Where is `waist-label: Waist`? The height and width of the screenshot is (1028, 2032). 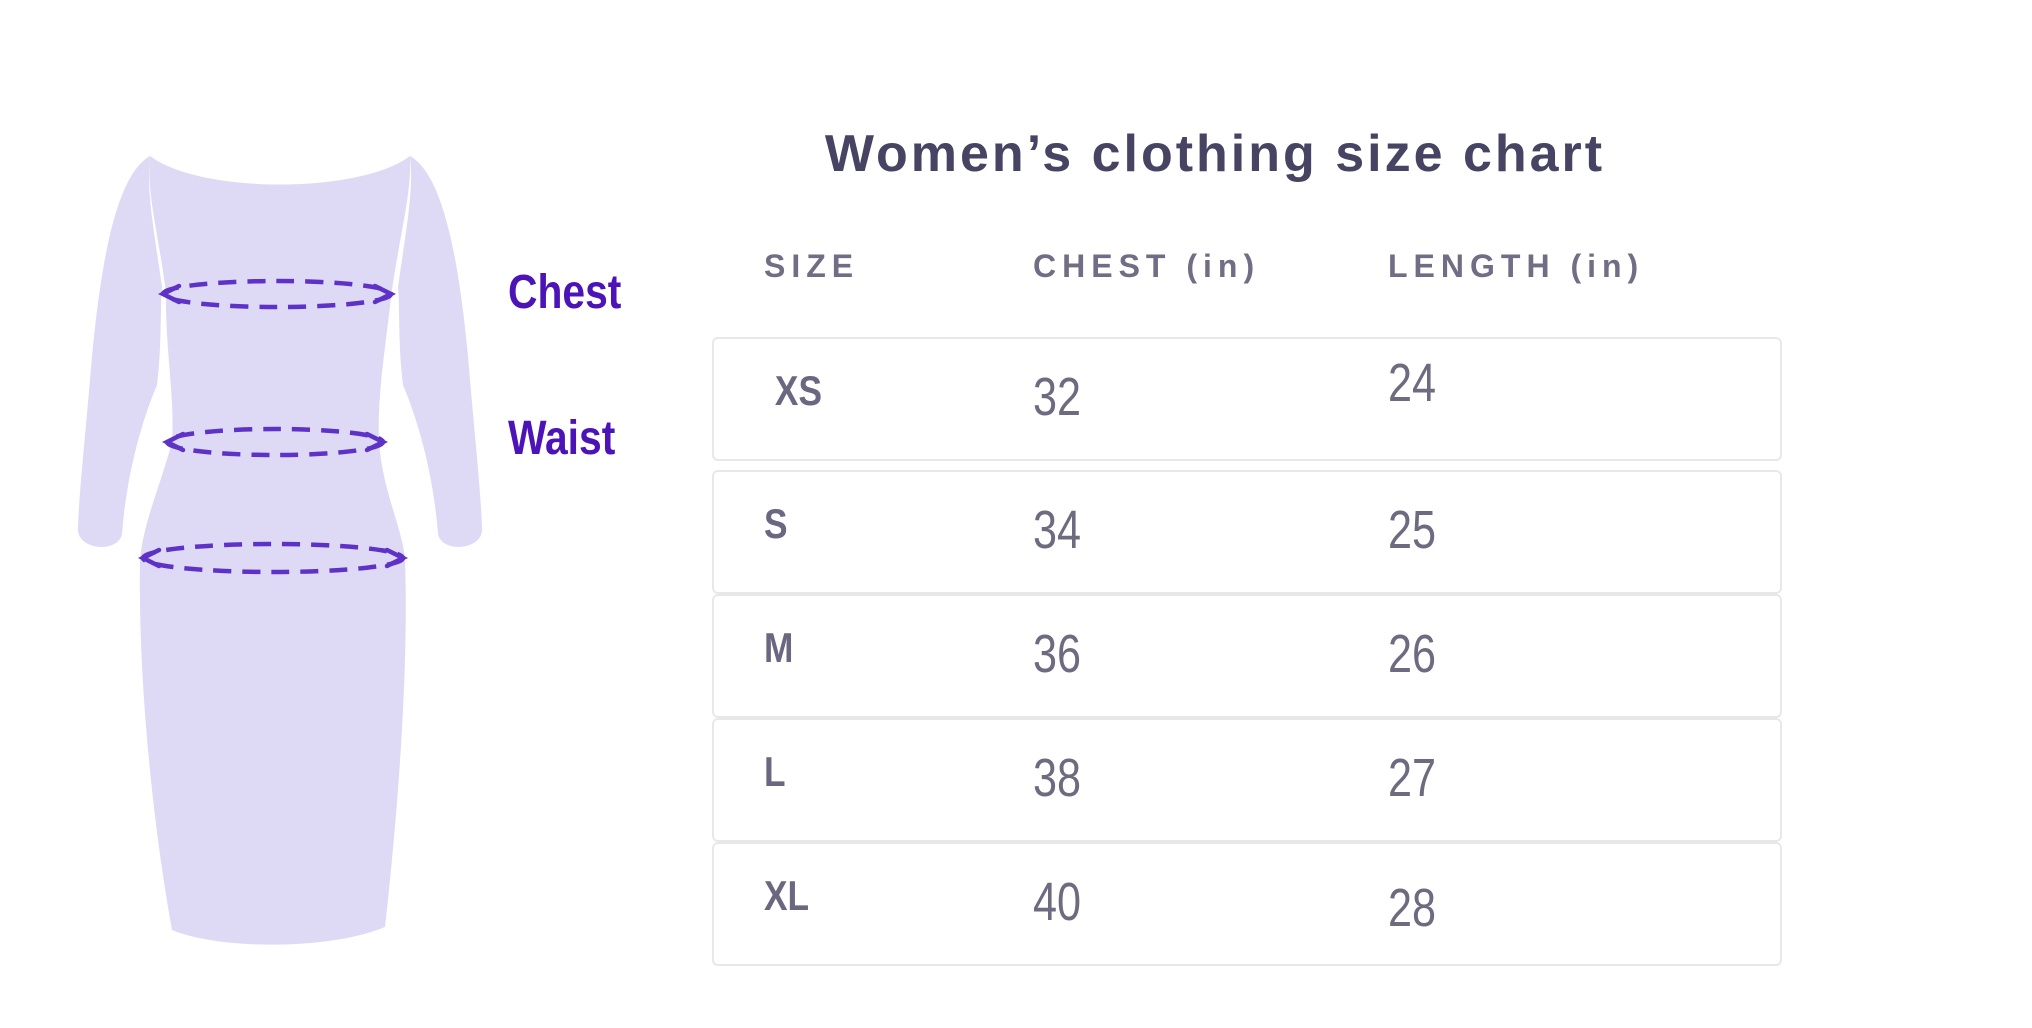
waist-label: Waist is located at coordinates (562, 438).